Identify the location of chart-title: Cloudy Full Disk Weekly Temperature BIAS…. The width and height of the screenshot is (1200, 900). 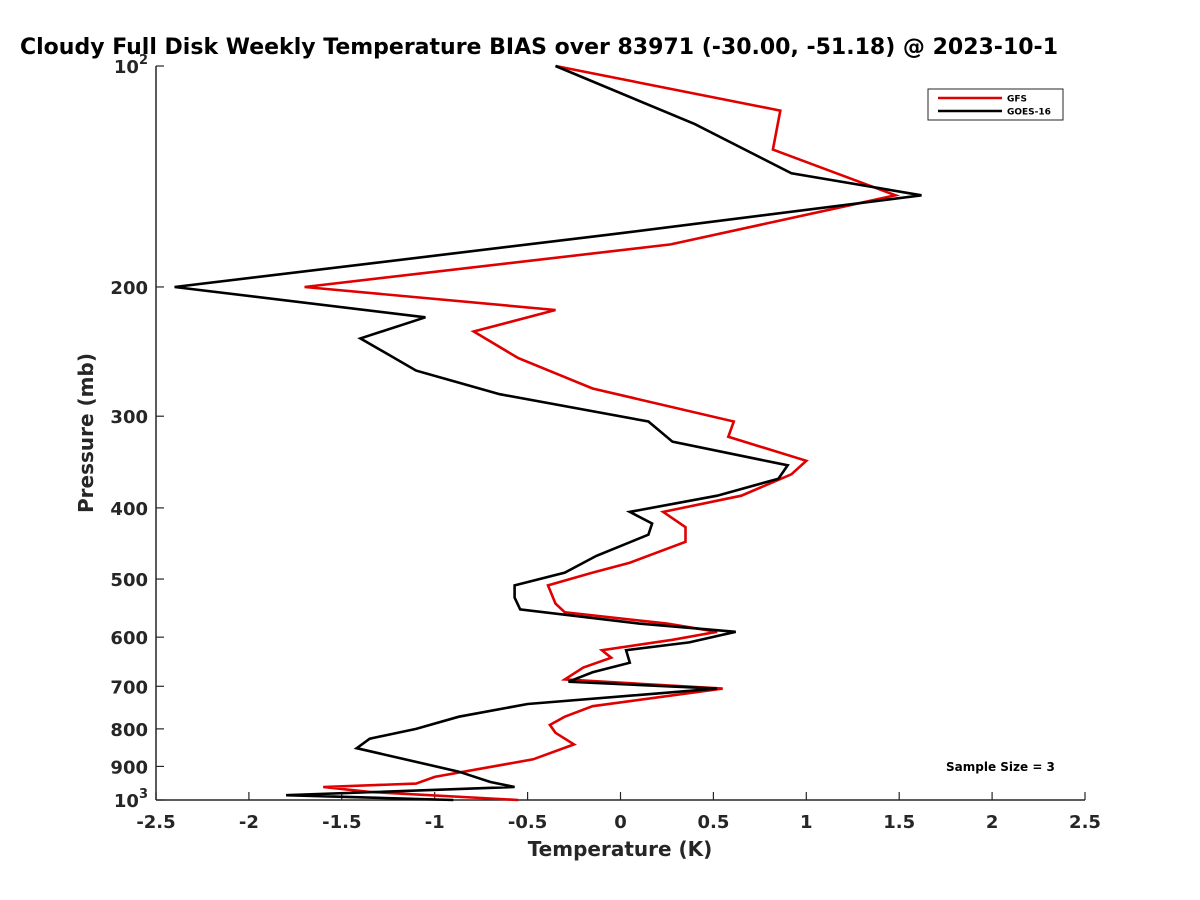
(539, 47).